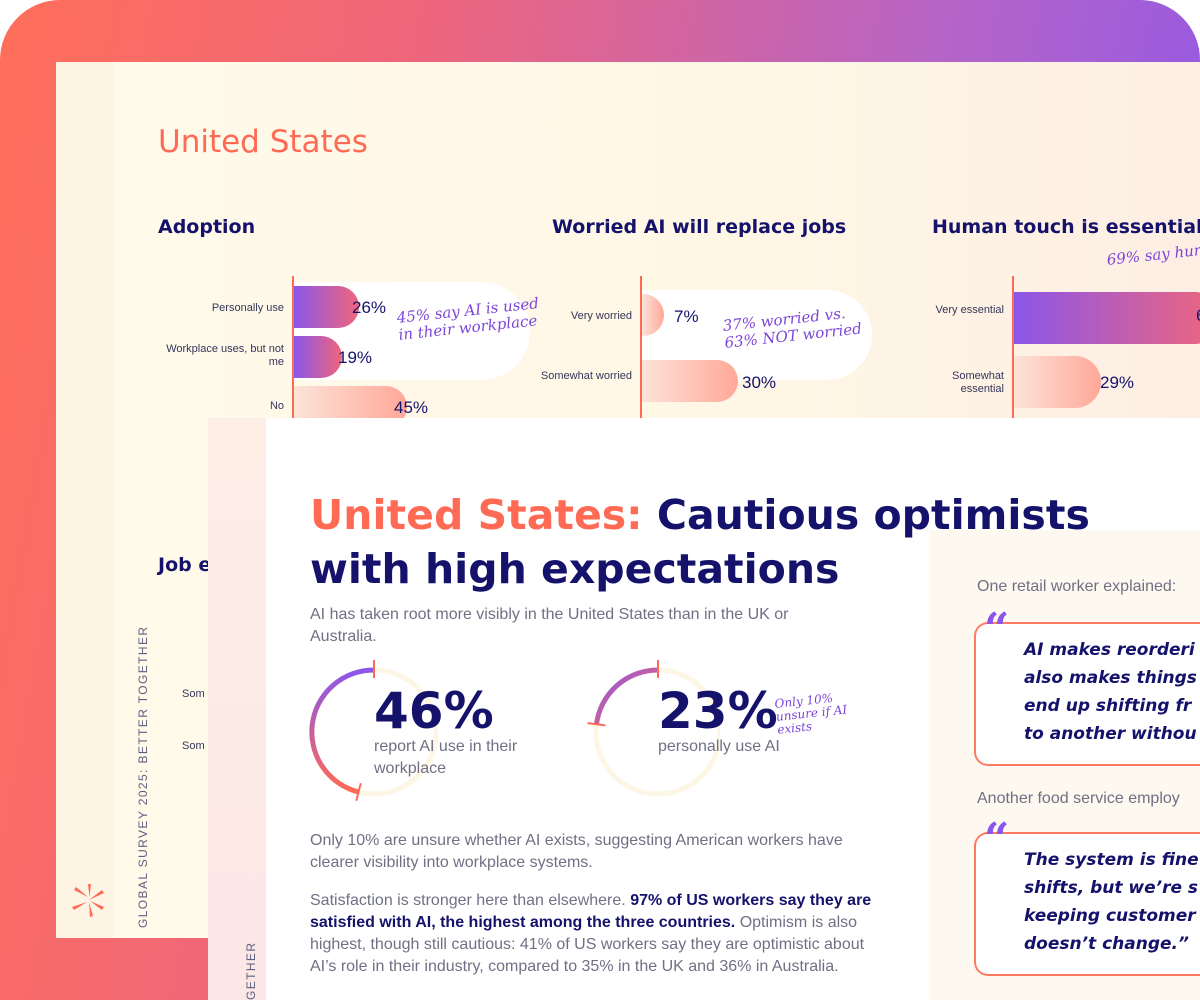 The height and width of the screenshot is (1000, 1200). Describe the element at coordinates (601, 316) in the screenshot. I see `worried-label-0: Very worried` at that location.